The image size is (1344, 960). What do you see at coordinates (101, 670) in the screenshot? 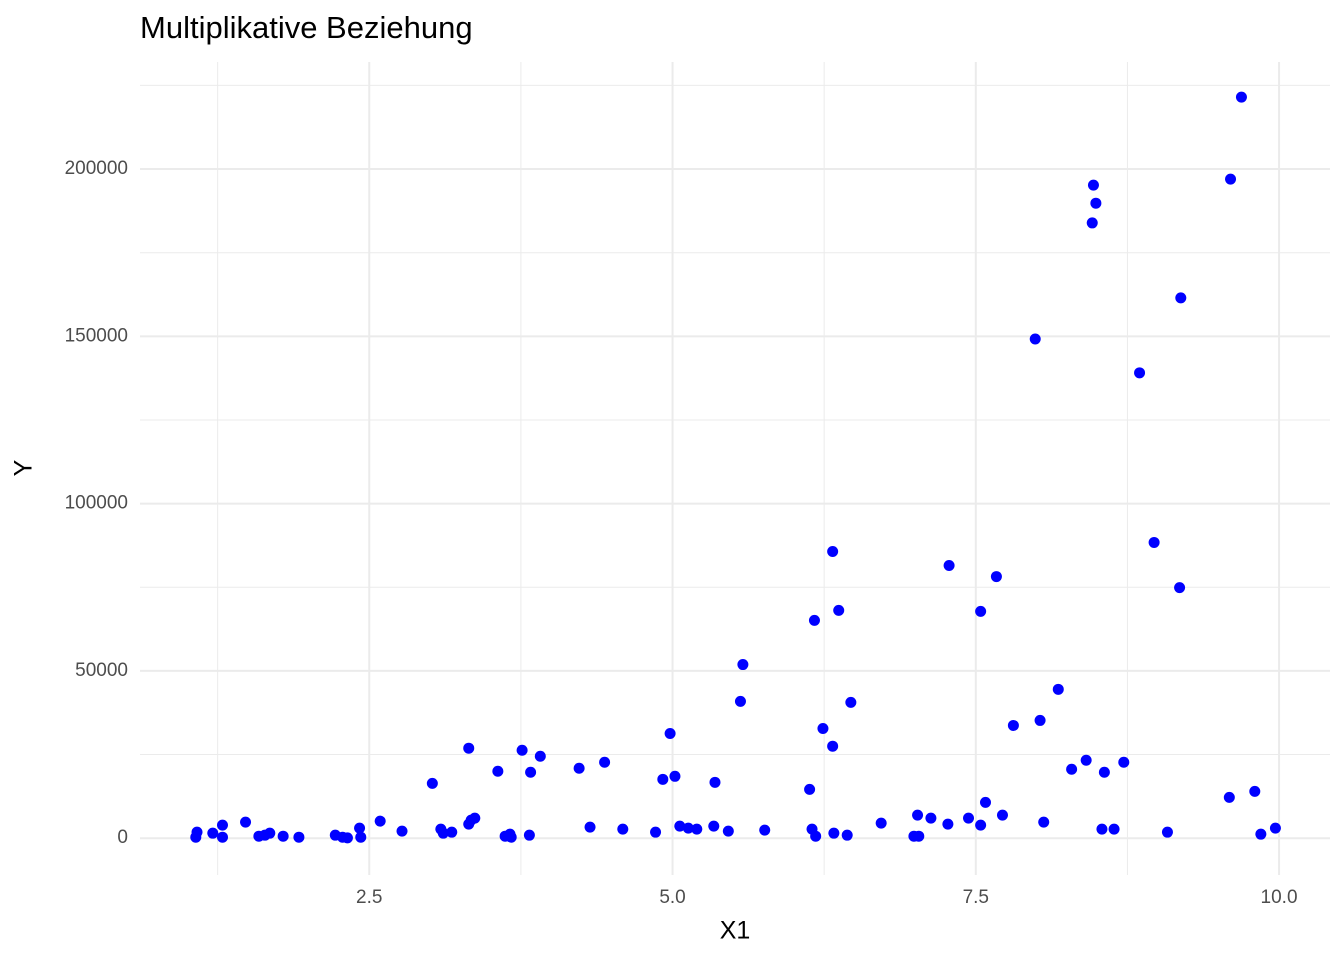
I see `y-tick-label: 50000` at bounding box center [101, 670].